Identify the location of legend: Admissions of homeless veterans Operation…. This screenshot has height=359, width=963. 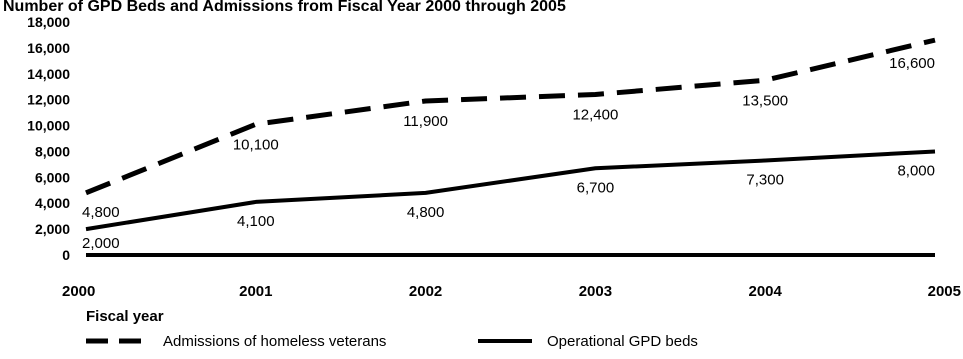
(392, 341).